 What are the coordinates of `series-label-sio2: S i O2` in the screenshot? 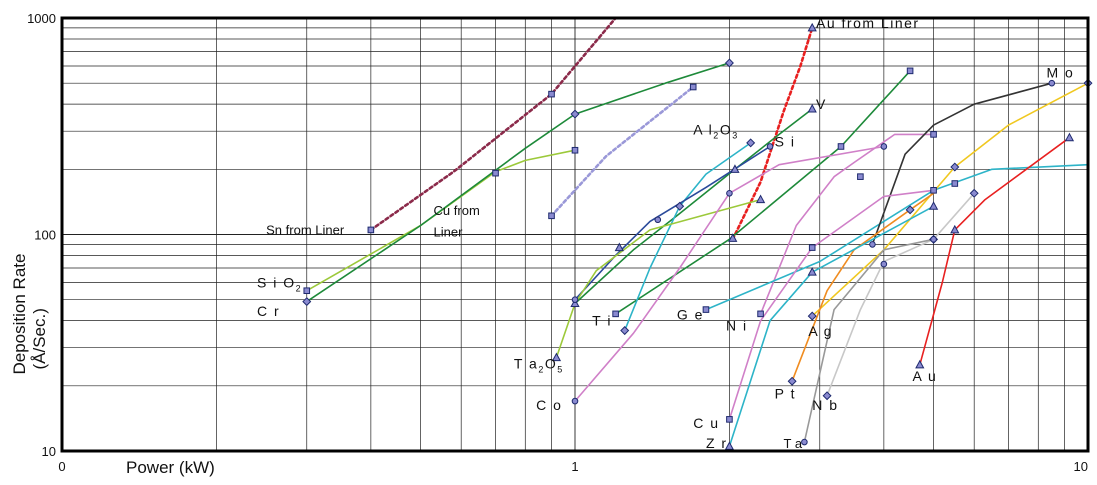 It's located at (279, 283).